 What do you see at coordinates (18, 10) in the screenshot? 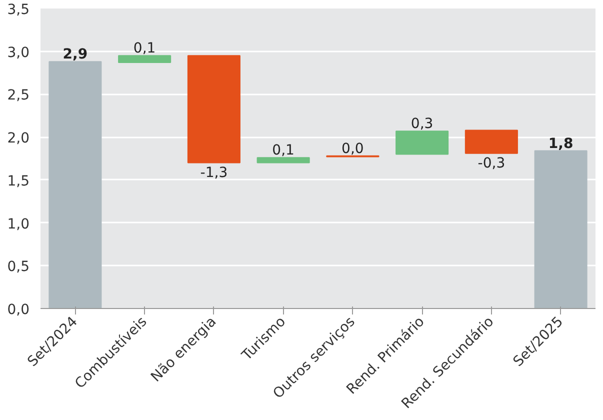
I see `y-tick-label: 3,5` at bounding box center [18, 10].